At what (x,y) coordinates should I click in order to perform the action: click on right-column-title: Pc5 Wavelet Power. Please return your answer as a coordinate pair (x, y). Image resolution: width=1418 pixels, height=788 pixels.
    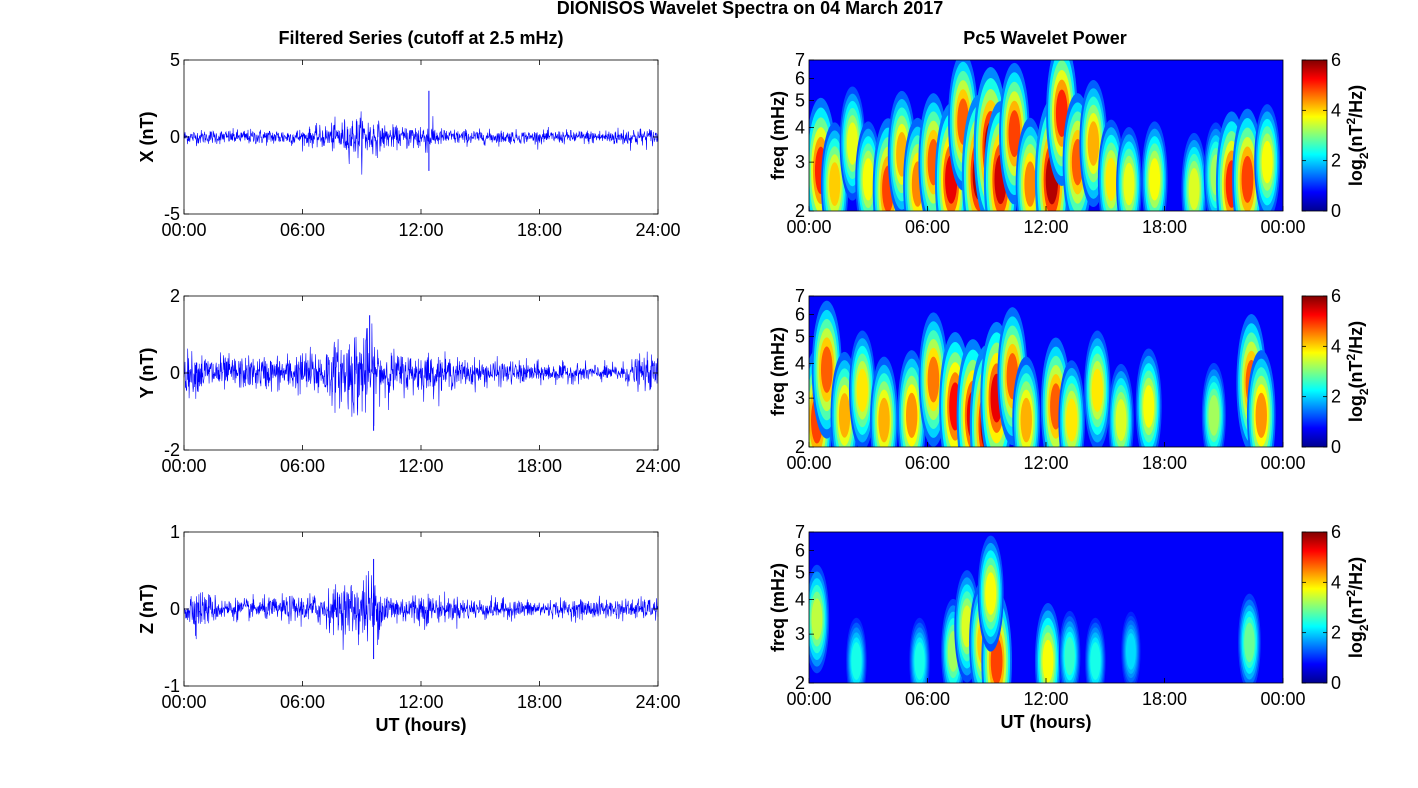
    Looking at the image, I should click on (1044, 38).